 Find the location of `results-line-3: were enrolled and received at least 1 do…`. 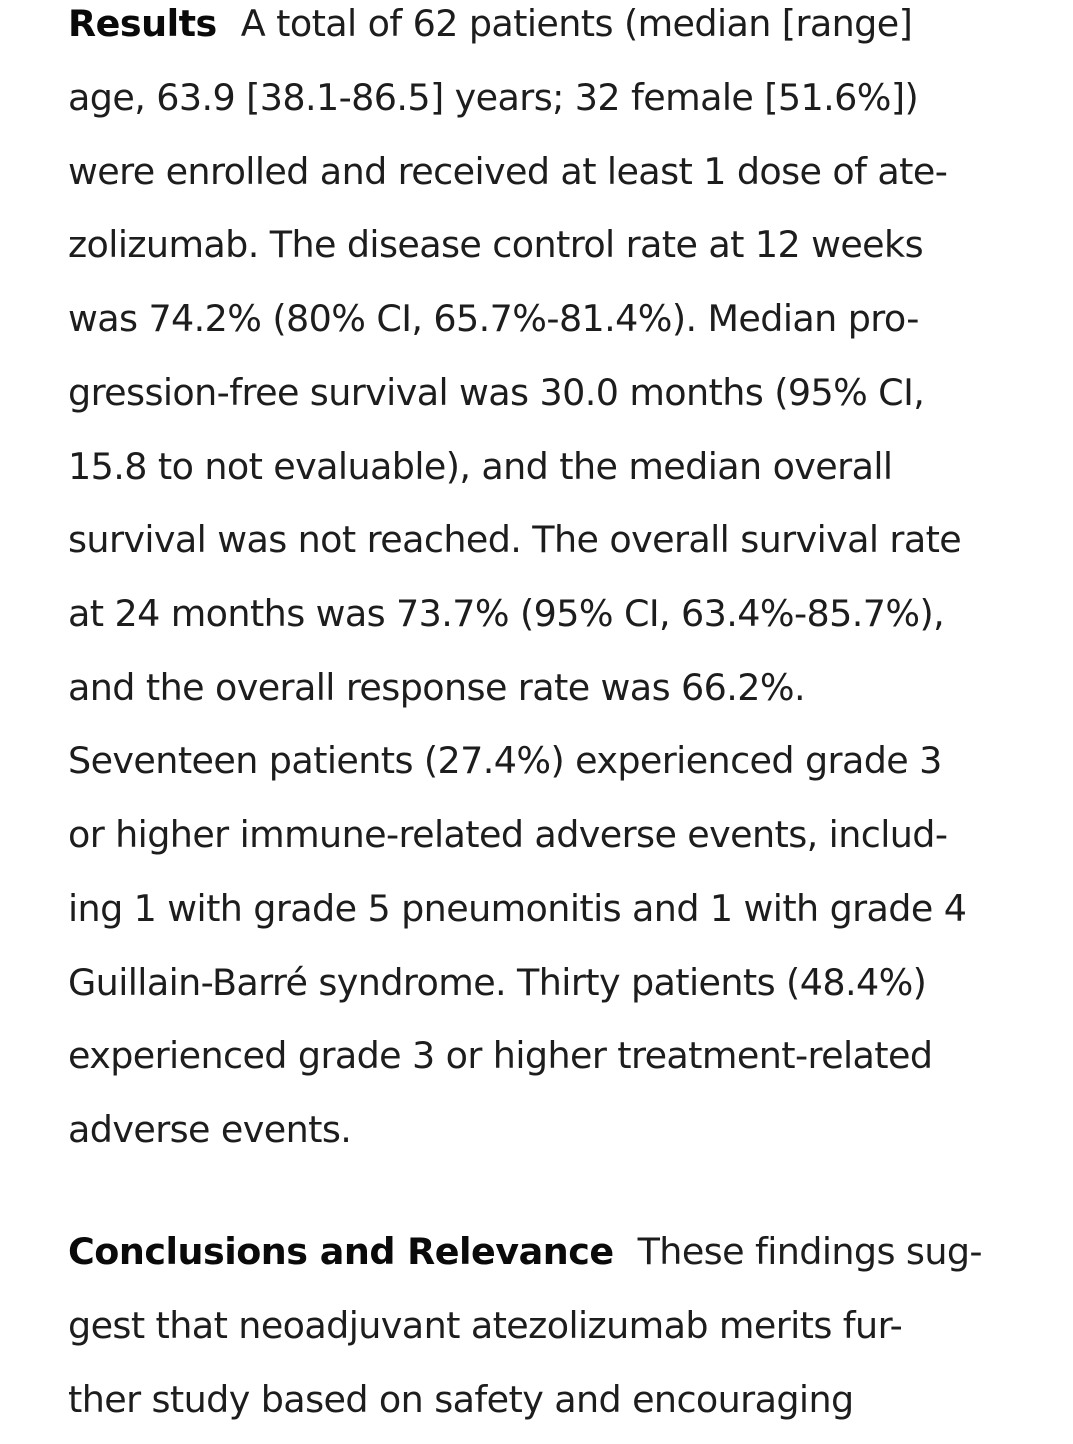

results-line-3: were enrolled and received at least 1 do… is located at coordinates (508, 171).